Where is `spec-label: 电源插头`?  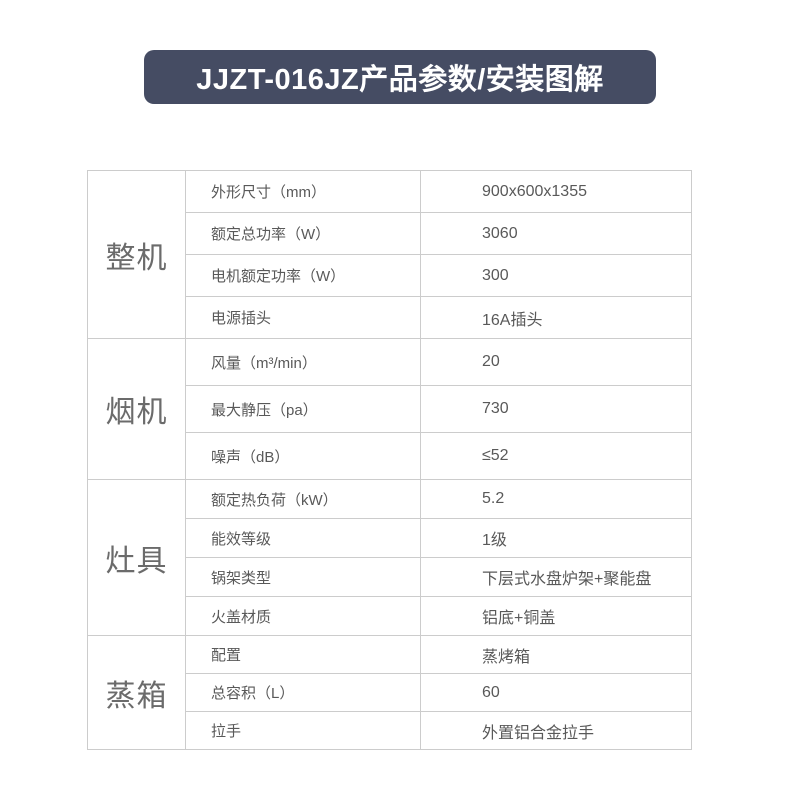
spec-label: 电源插头 is located at coordinates (303, 317).